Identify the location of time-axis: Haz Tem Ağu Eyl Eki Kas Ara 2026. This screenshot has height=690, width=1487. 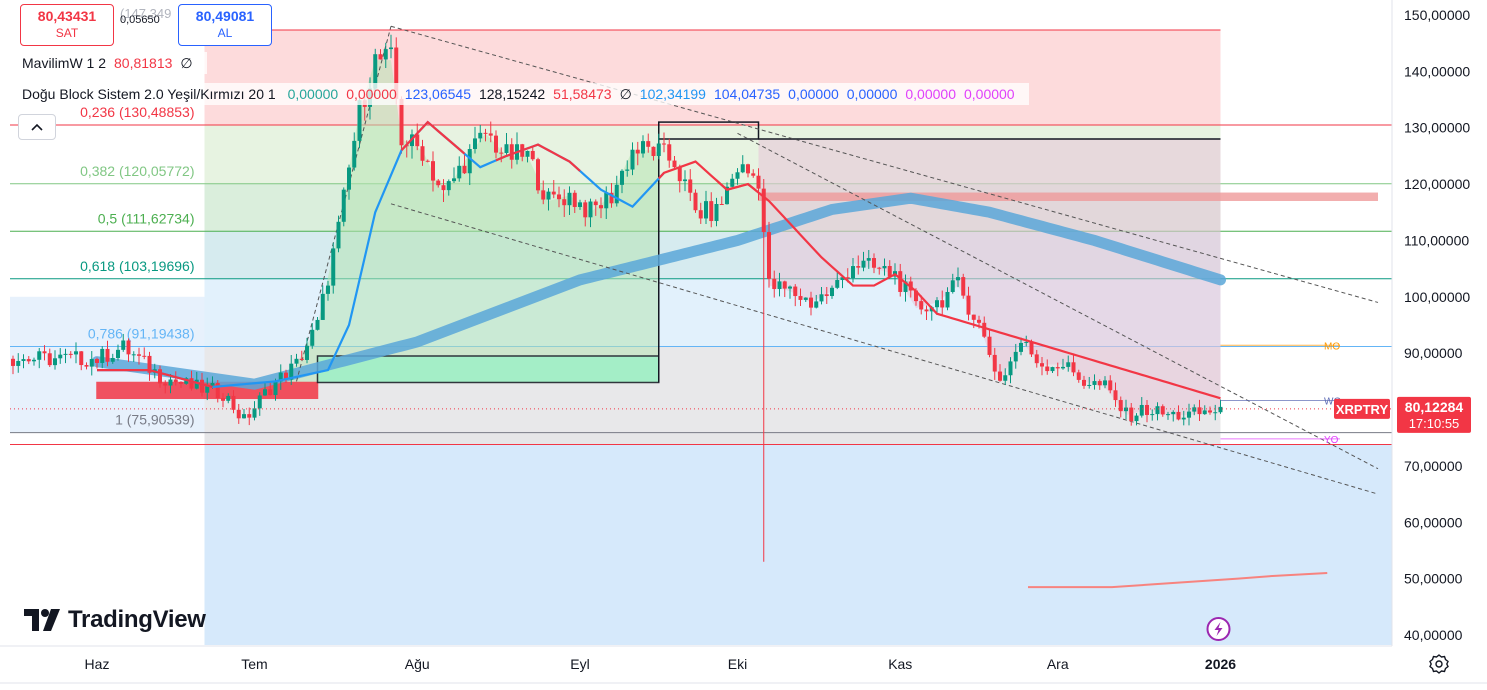
(743, 650).